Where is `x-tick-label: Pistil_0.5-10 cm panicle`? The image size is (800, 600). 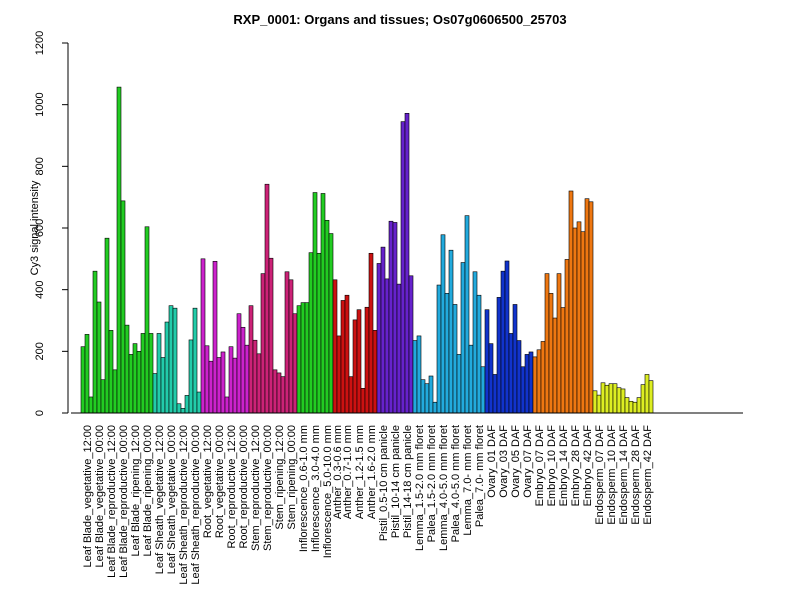
x-tick-label: Pistil_0.5-10 cm panicle is located at coordinates (384, 483).